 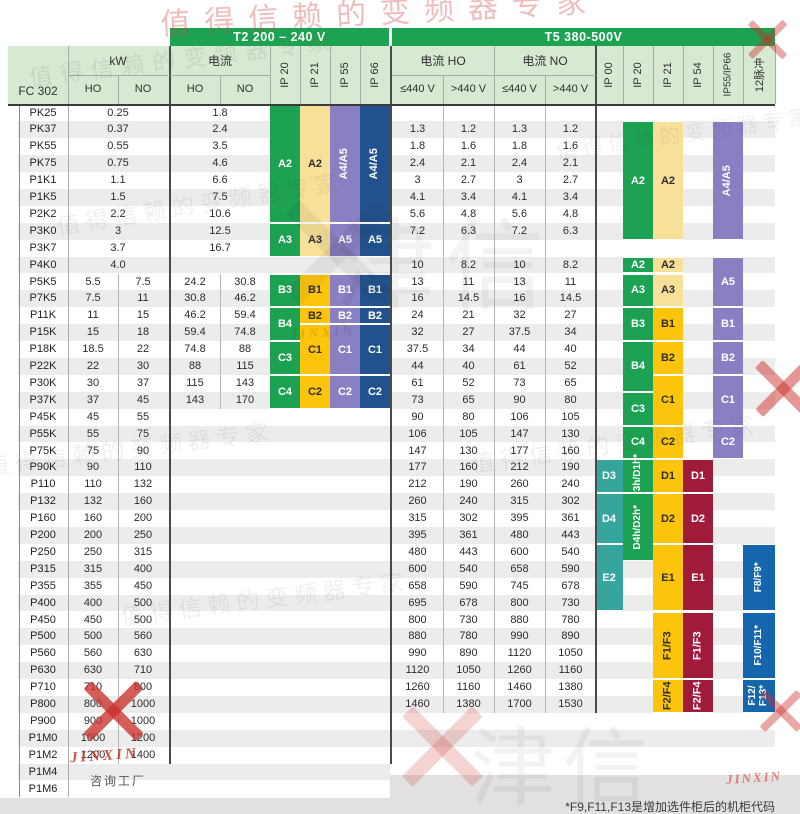 What do you see at coordinates (93, 349) in the screenshot?
I see `value-cell: 18.5` at bounding box center [93, 349].